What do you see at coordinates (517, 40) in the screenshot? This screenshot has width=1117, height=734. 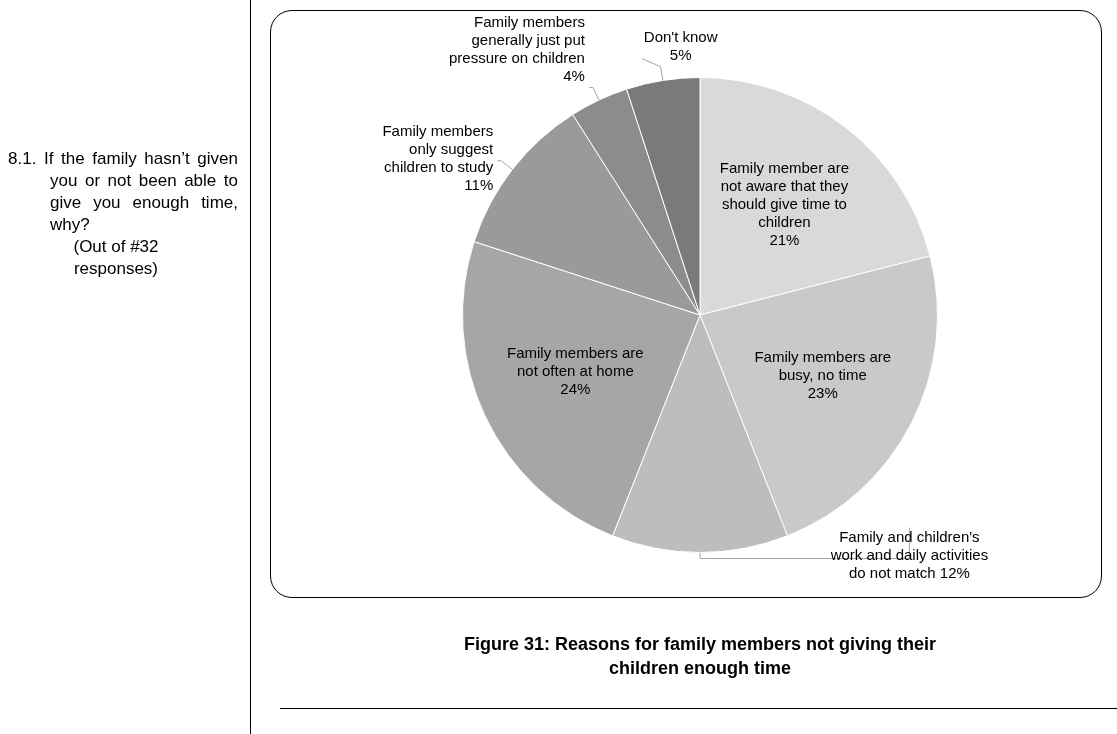 I see `slice-label: Family members generally just put pressure on children` at bounding box center [517, 40].